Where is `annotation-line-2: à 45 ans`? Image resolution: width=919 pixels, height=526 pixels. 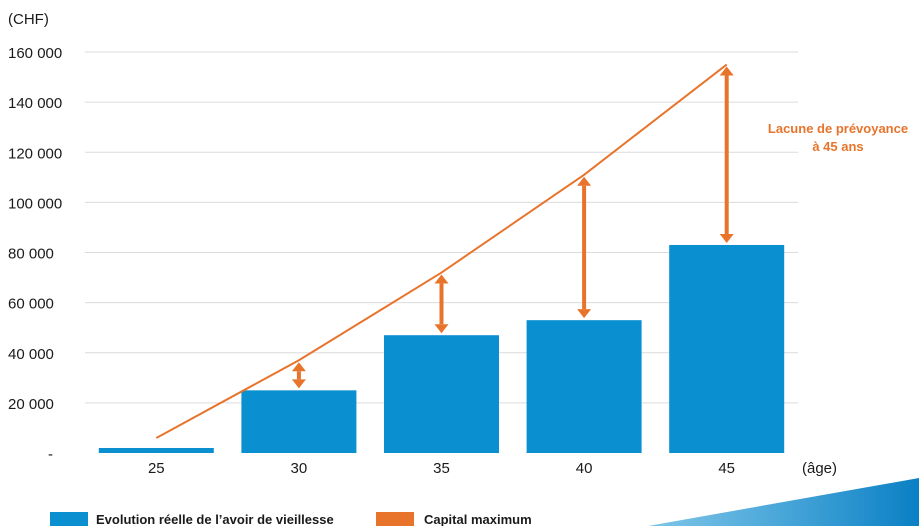
annotation-line-2: à 45 ans is located at coordinates (837, 146).